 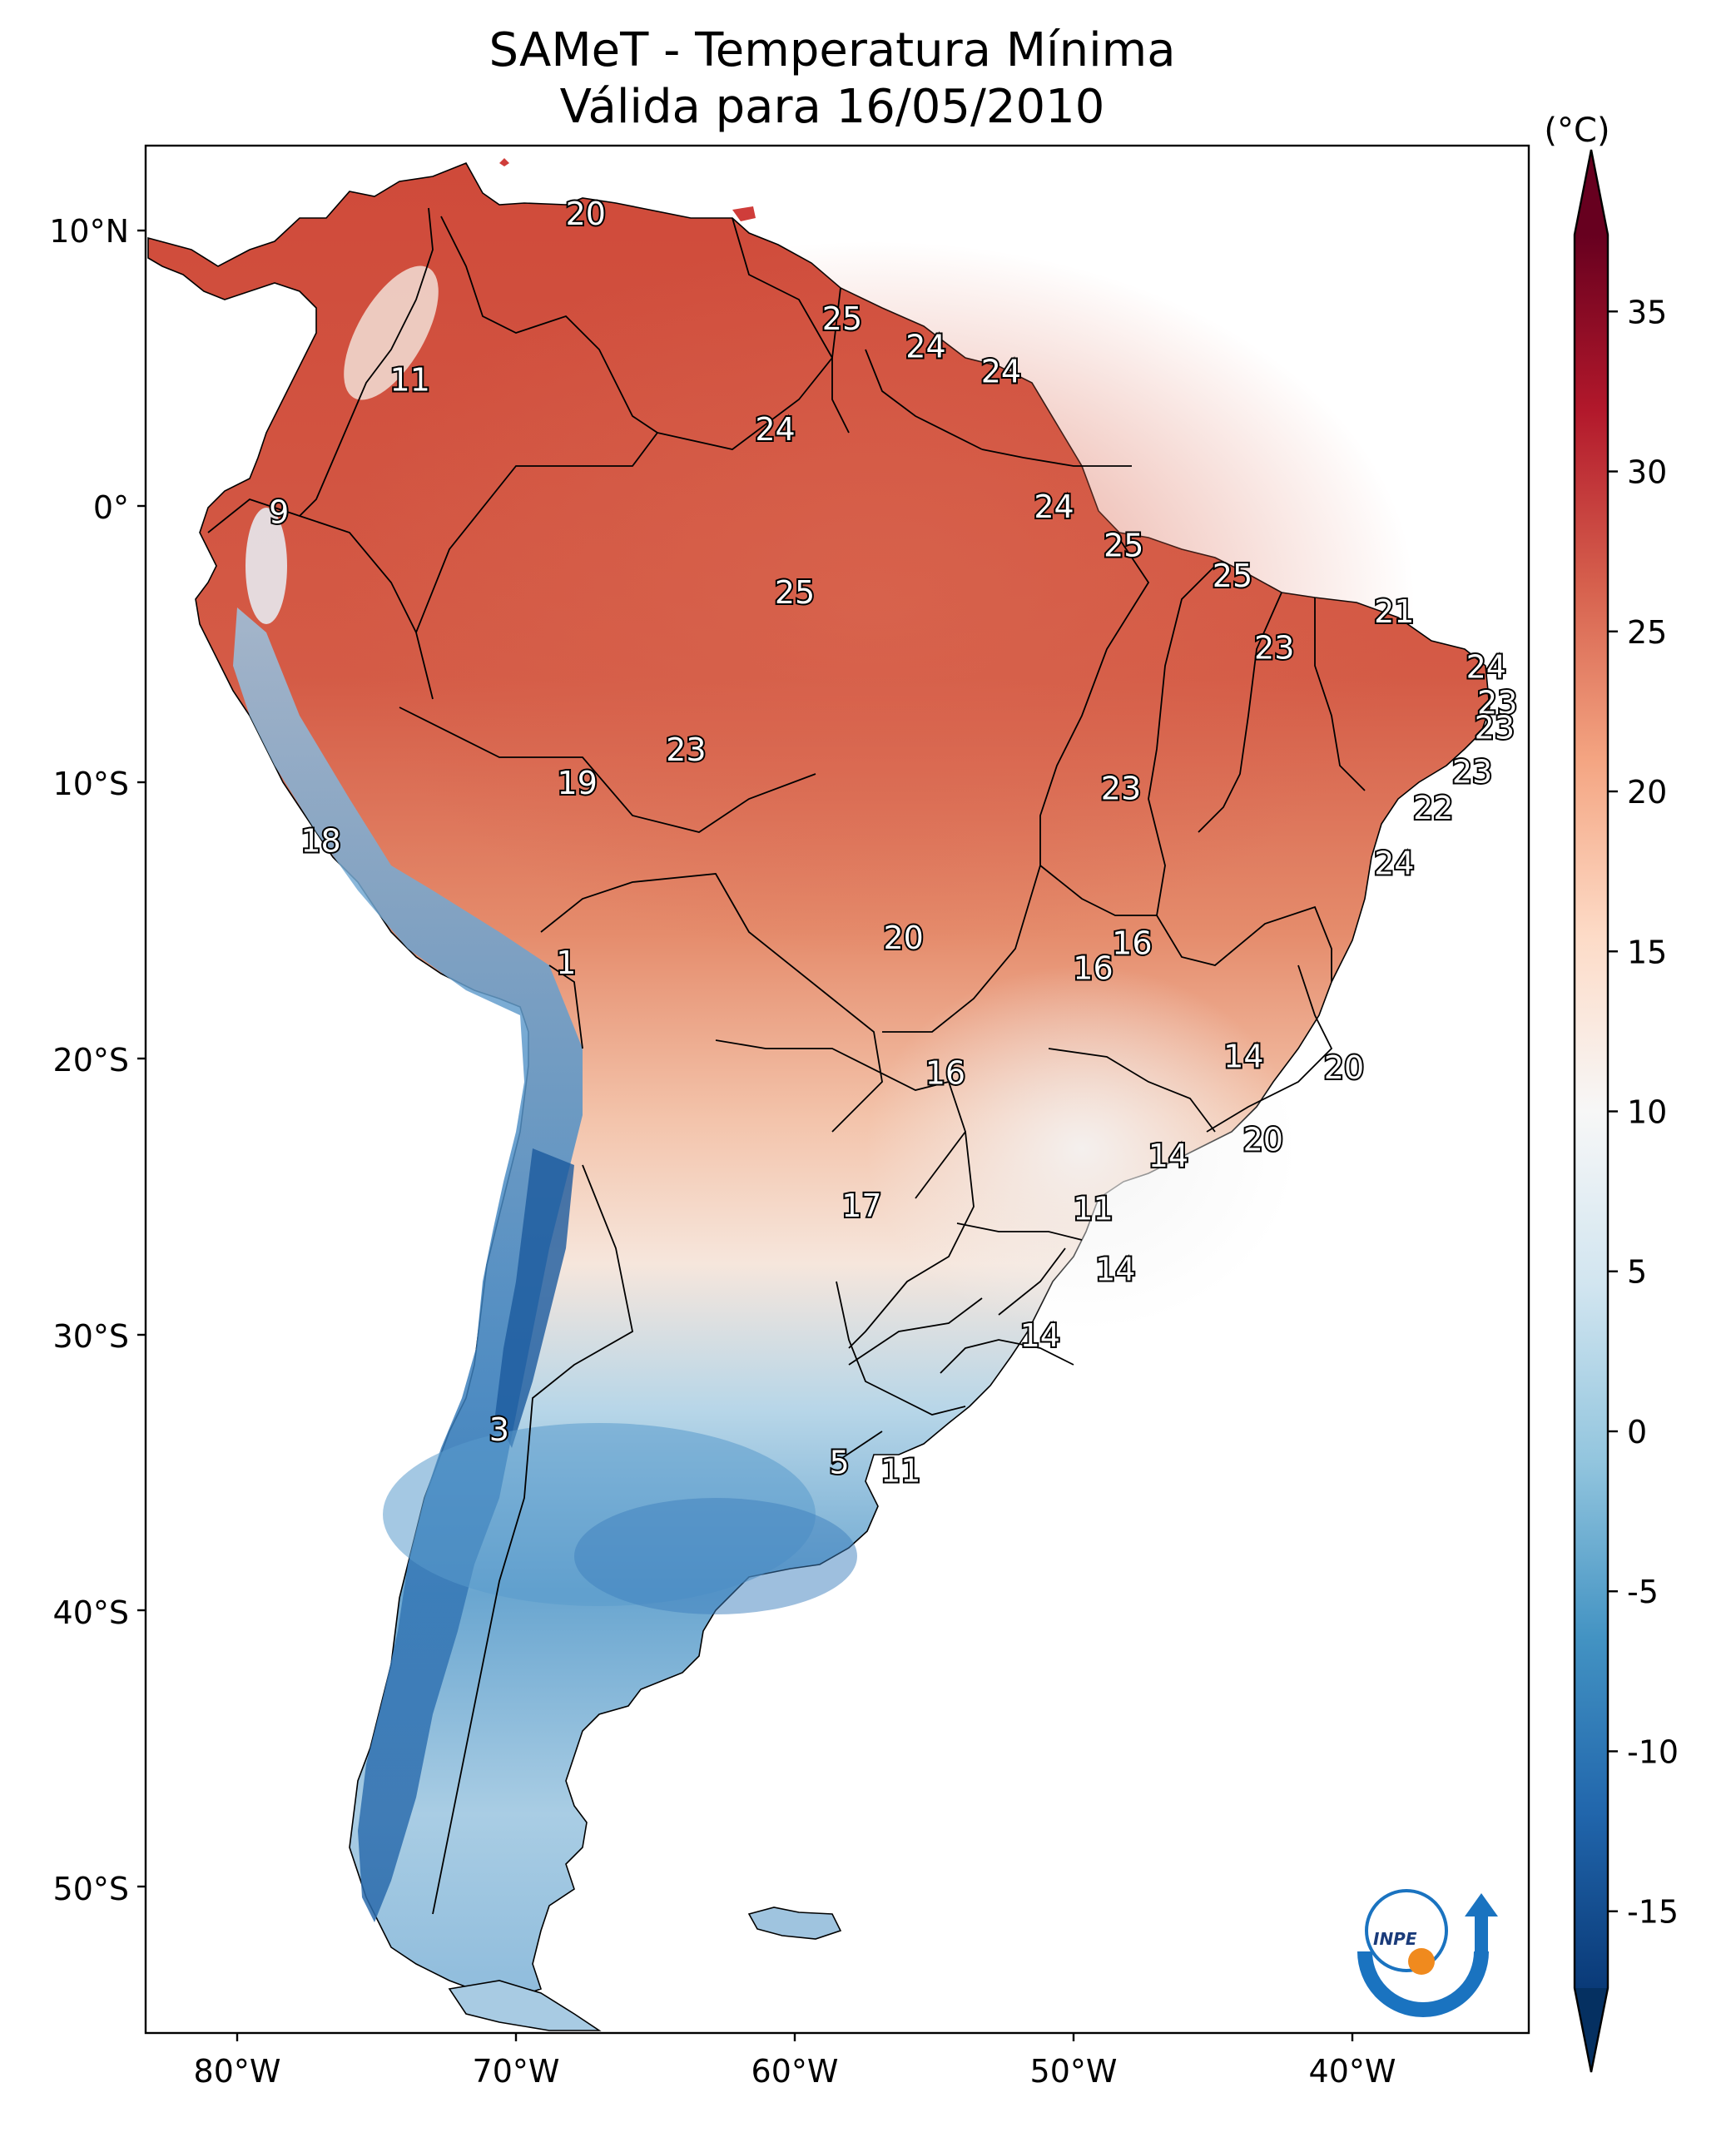 I want to click on cool-southeast-region, so click(x=1082, y=1148).